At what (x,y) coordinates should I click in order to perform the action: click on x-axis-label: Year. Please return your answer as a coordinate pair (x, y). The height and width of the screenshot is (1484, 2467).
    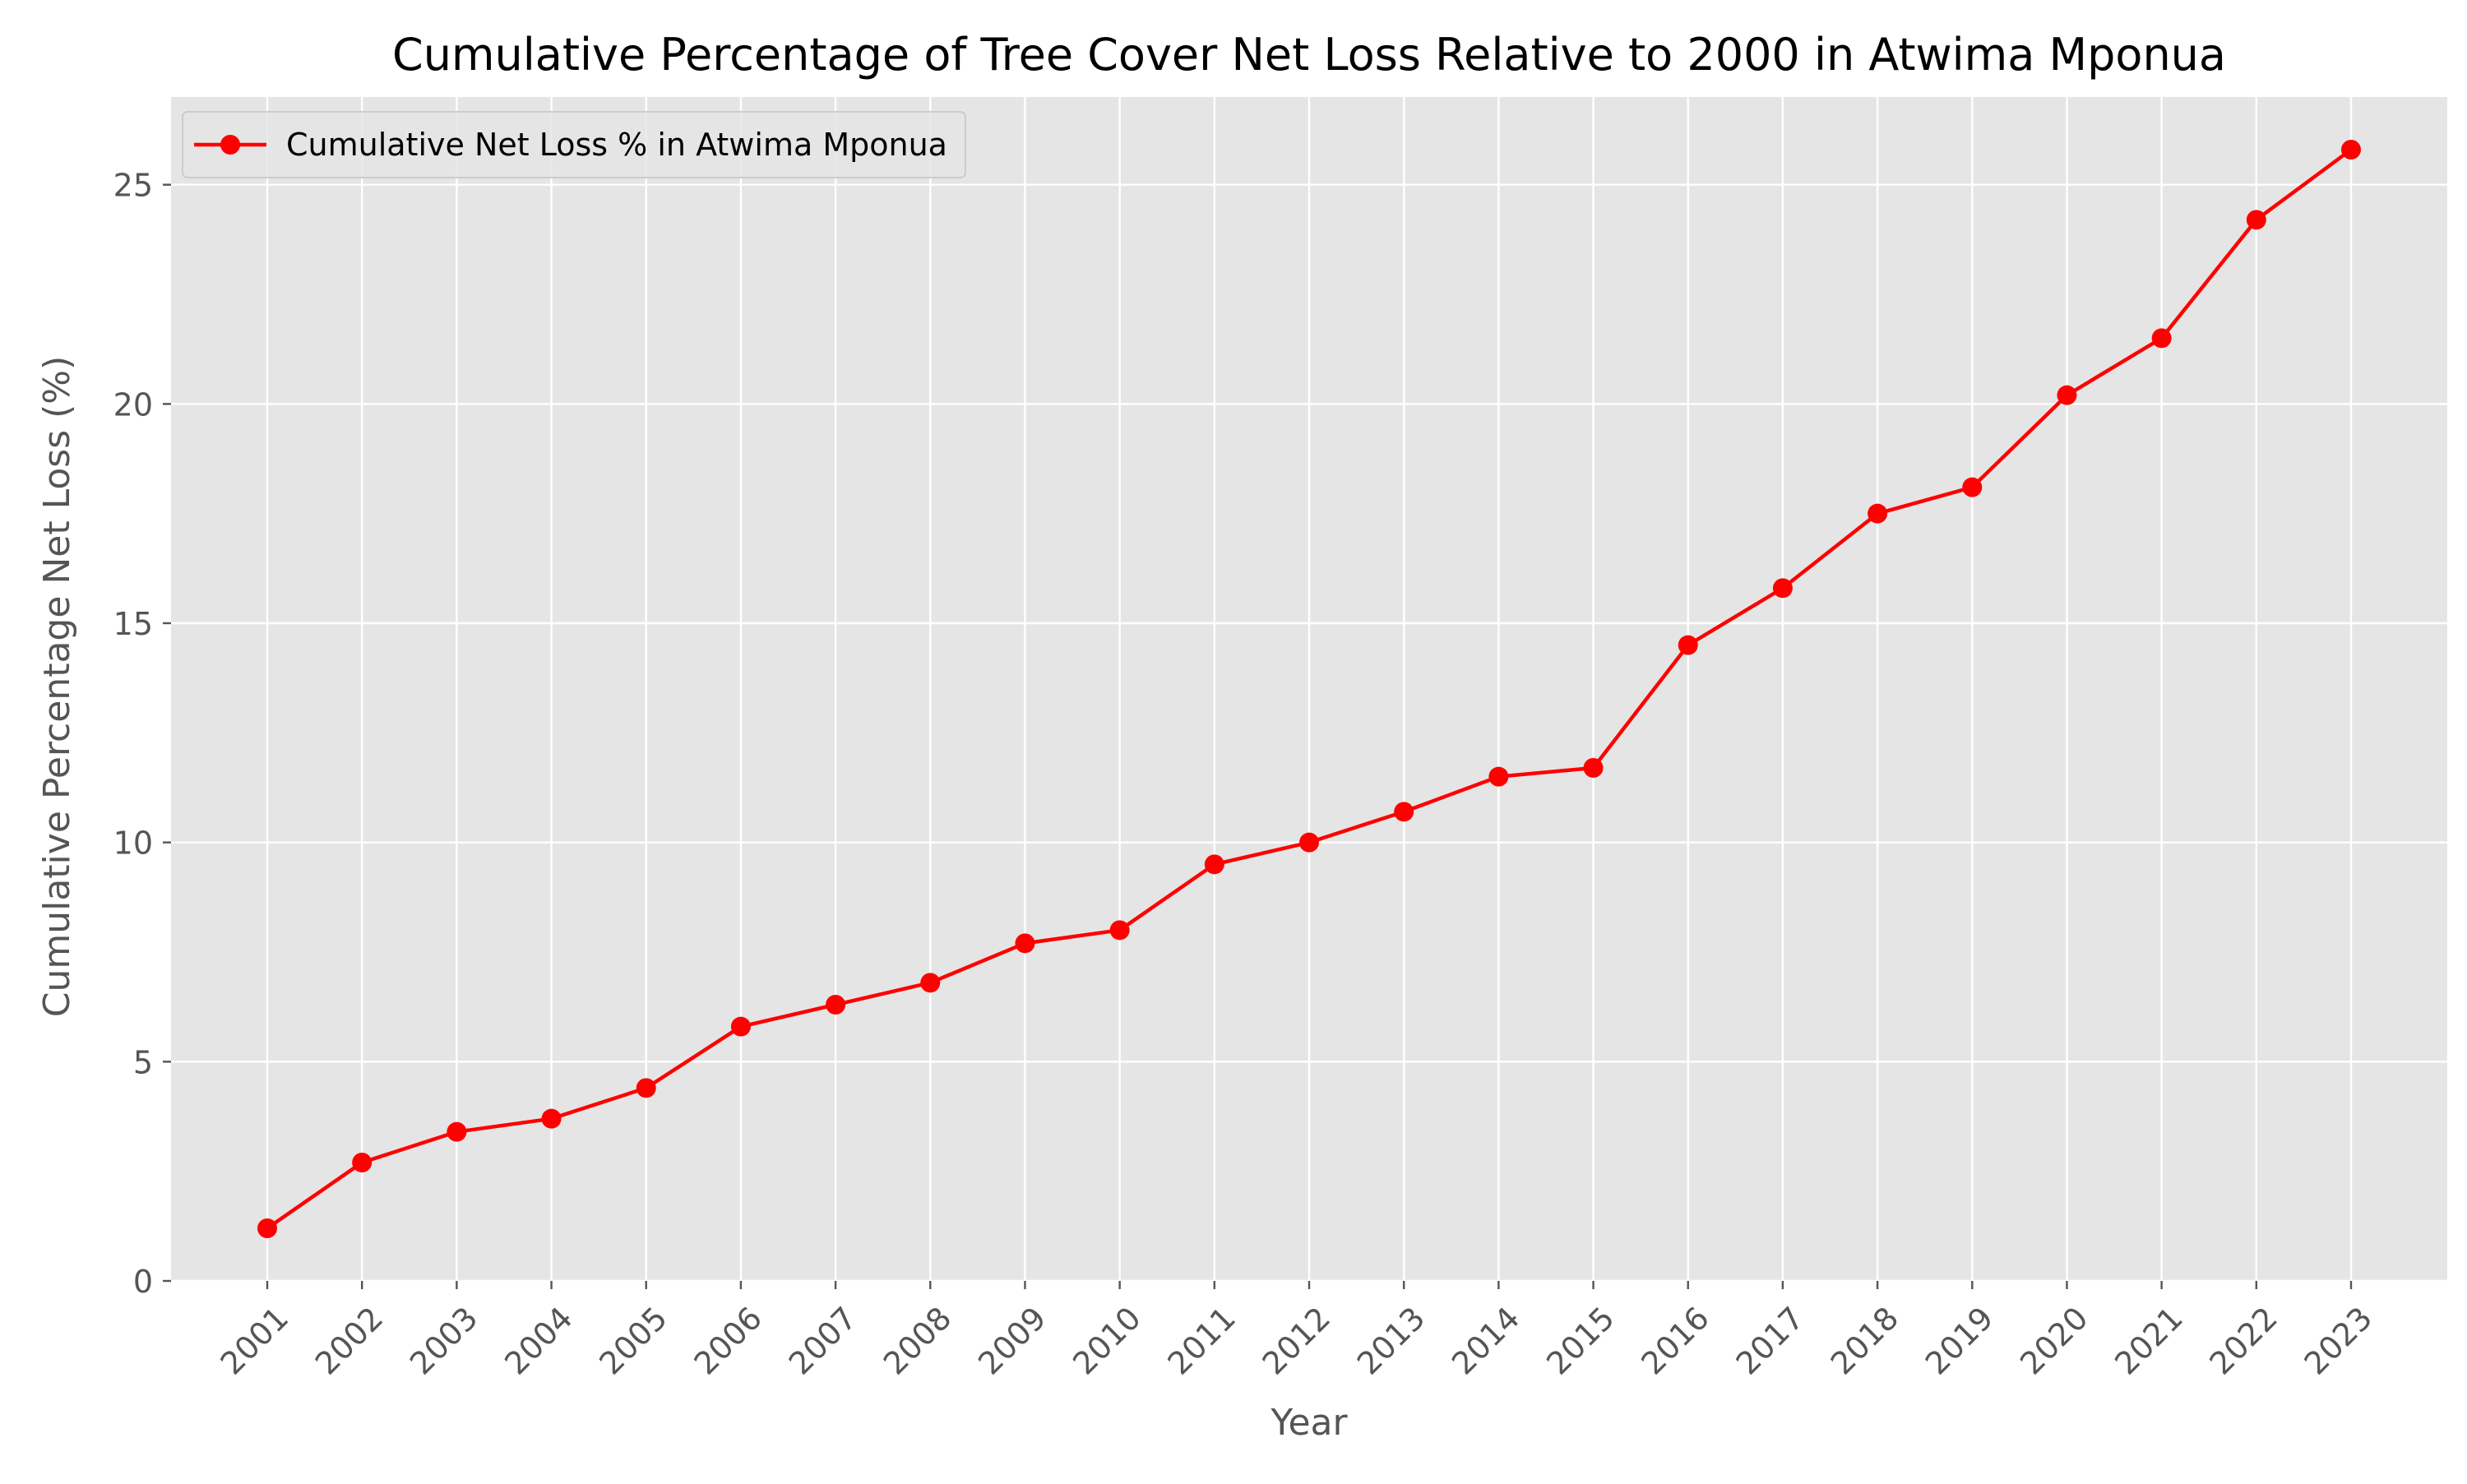
    Looking at the image, I should click on (1309, 1423).